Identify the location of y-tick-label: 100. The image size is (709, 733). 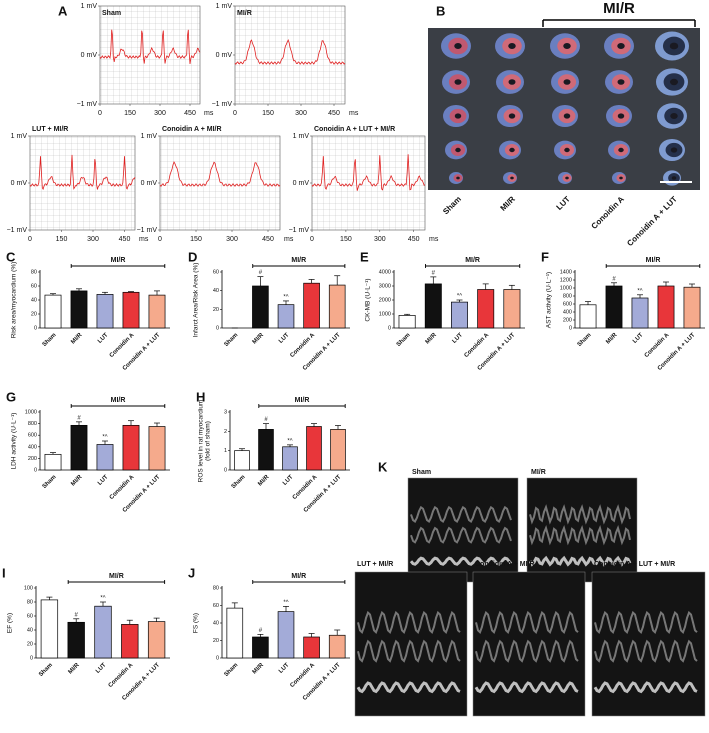
(28, 588).